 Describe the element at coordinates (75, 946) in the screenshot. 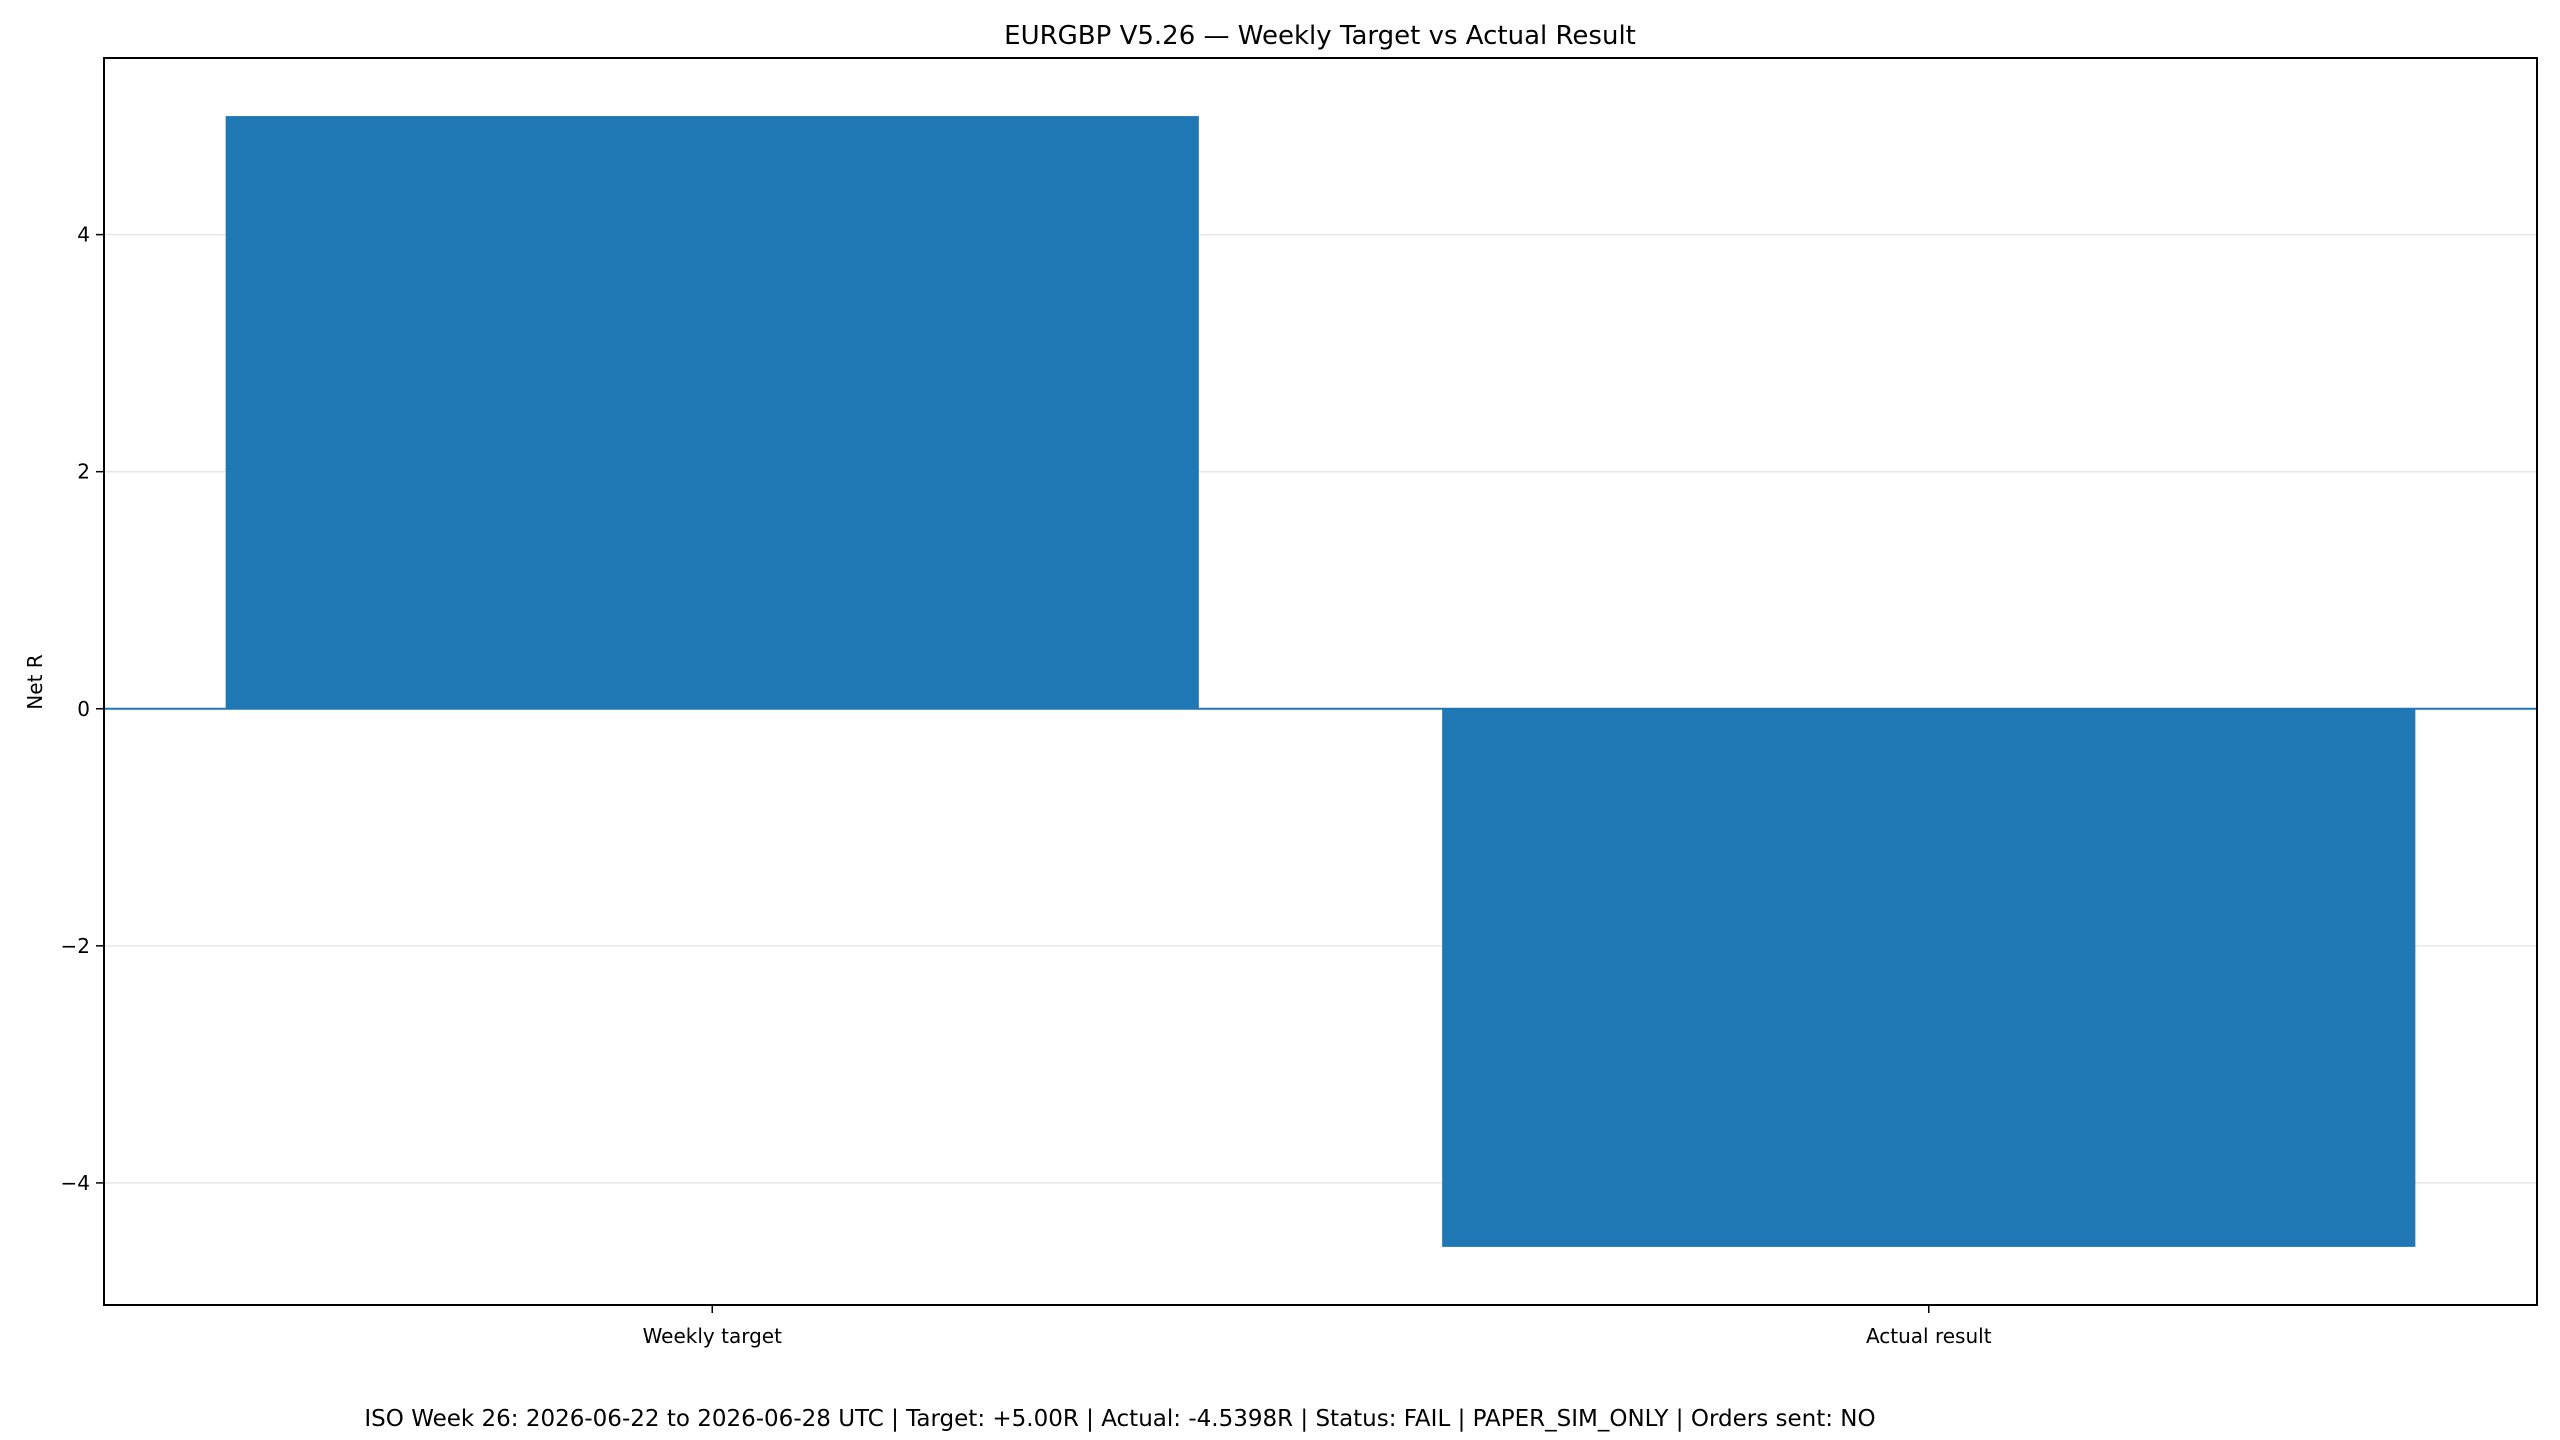

I see `y-tick-label: −2` at that location.